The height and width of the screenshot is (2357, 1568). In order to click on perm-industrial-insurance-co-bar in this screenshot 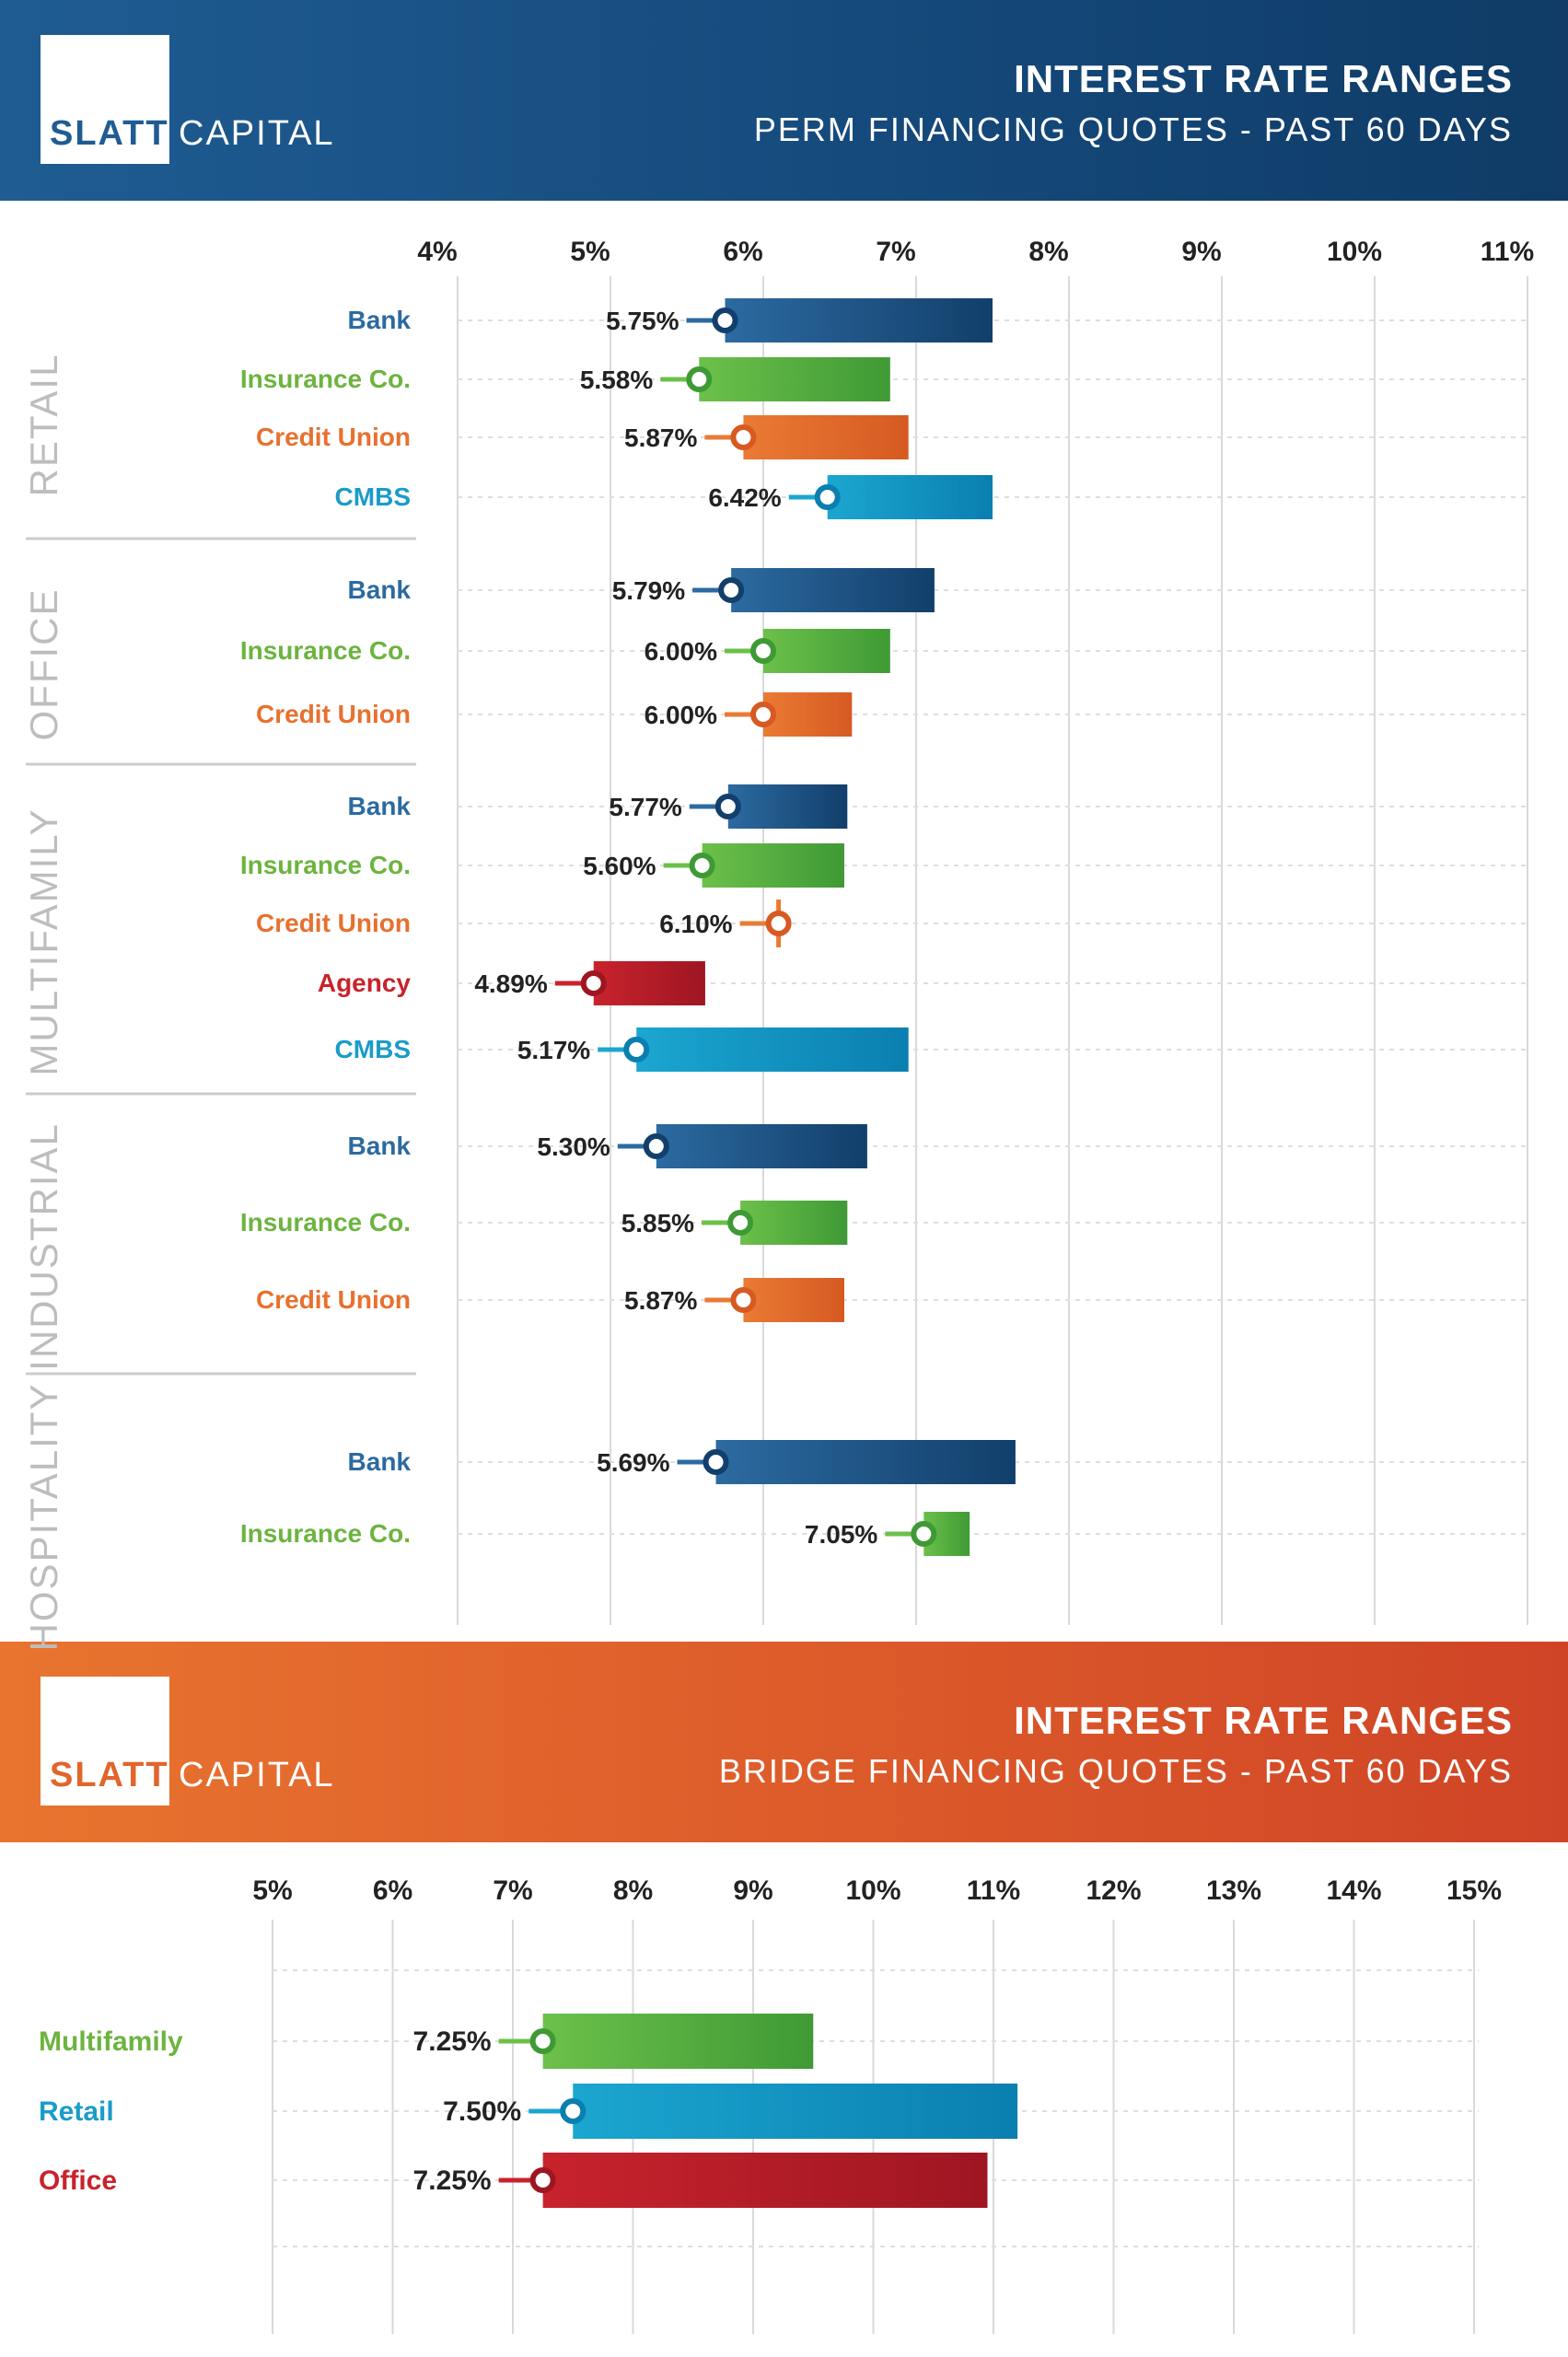, I will do `click(794, 1223)`.